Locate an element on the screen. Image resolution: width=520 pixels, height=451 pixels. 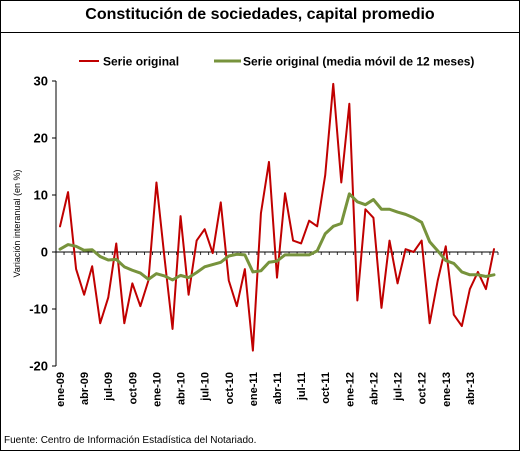
x-tick-label: abr-13 is located at coordinates (471, 388).